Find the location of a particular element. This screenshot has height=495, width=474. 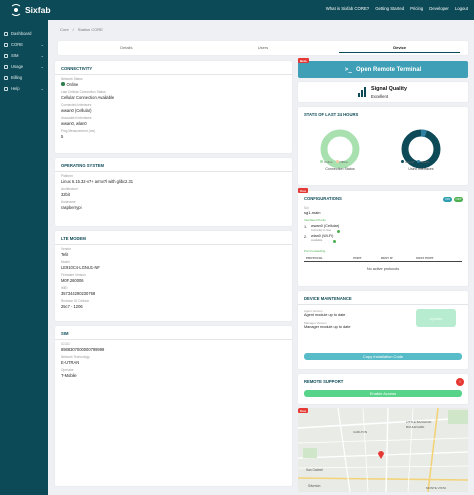

brand-logo: Sixfab is located at coordinates (30, 10).